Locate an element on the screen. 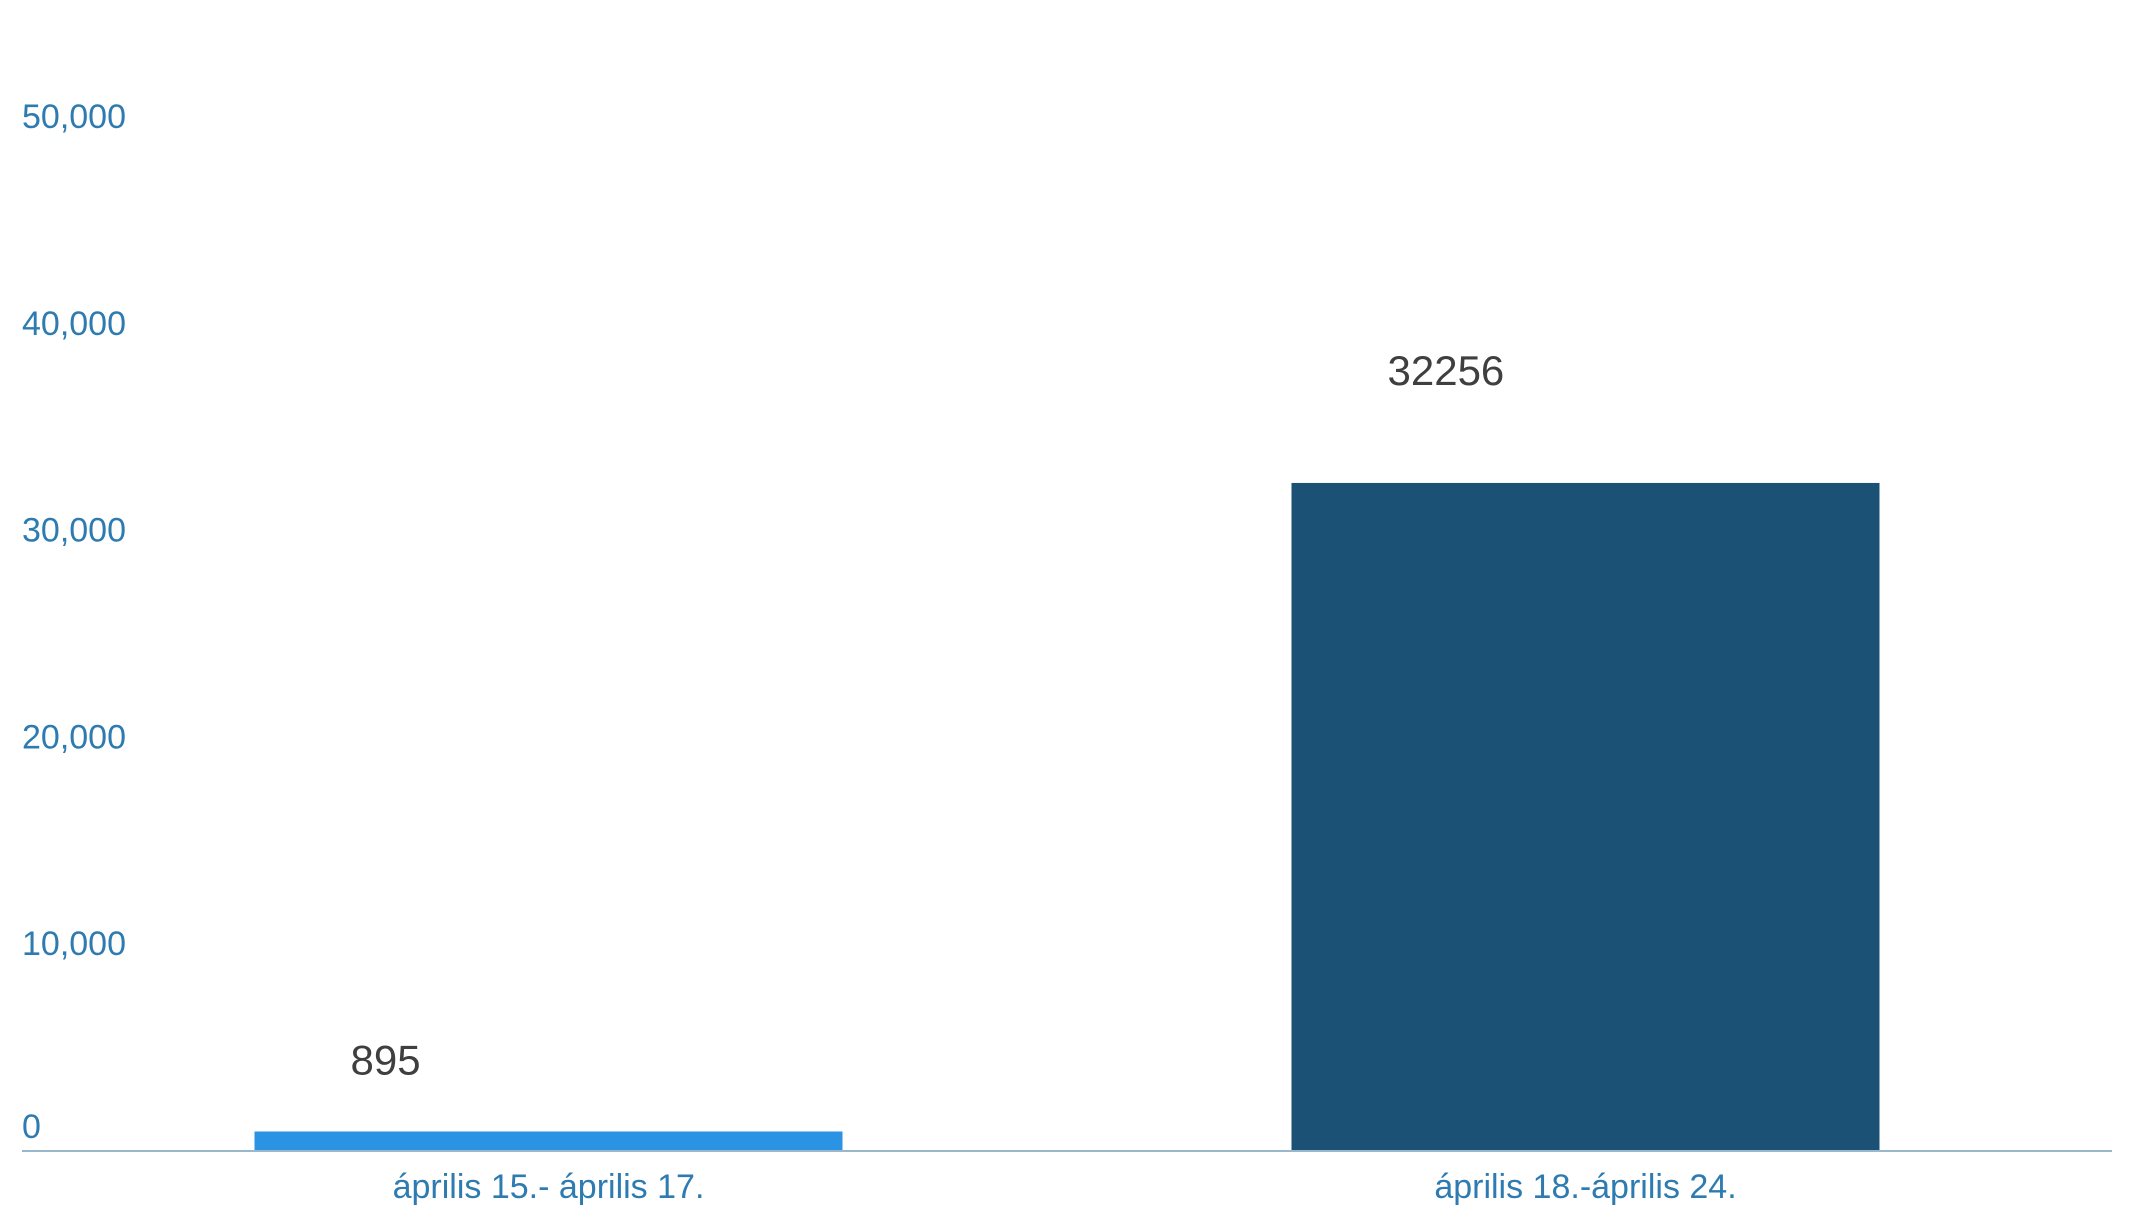 The image size is (2134, 1218). x-tick-label: április 18.-április 24. is located at coordinates (1585, 1187).